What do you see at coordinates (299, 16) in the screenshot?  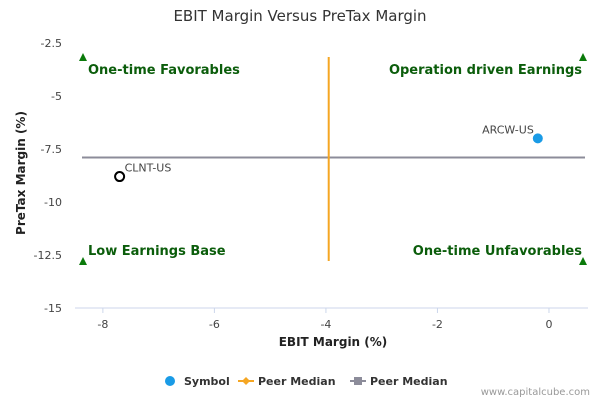 I see `chart-title: EBIT Margin Versus PreTax Margin` at bounding box center [299, 16].